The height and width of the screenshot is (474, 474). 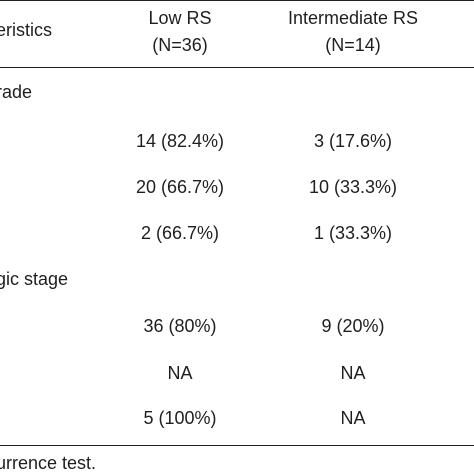 What do you see at coordinates (48, 463) in the screenshot?
I see `table-footnote: urrence test.` at bounding box center [48, 463].